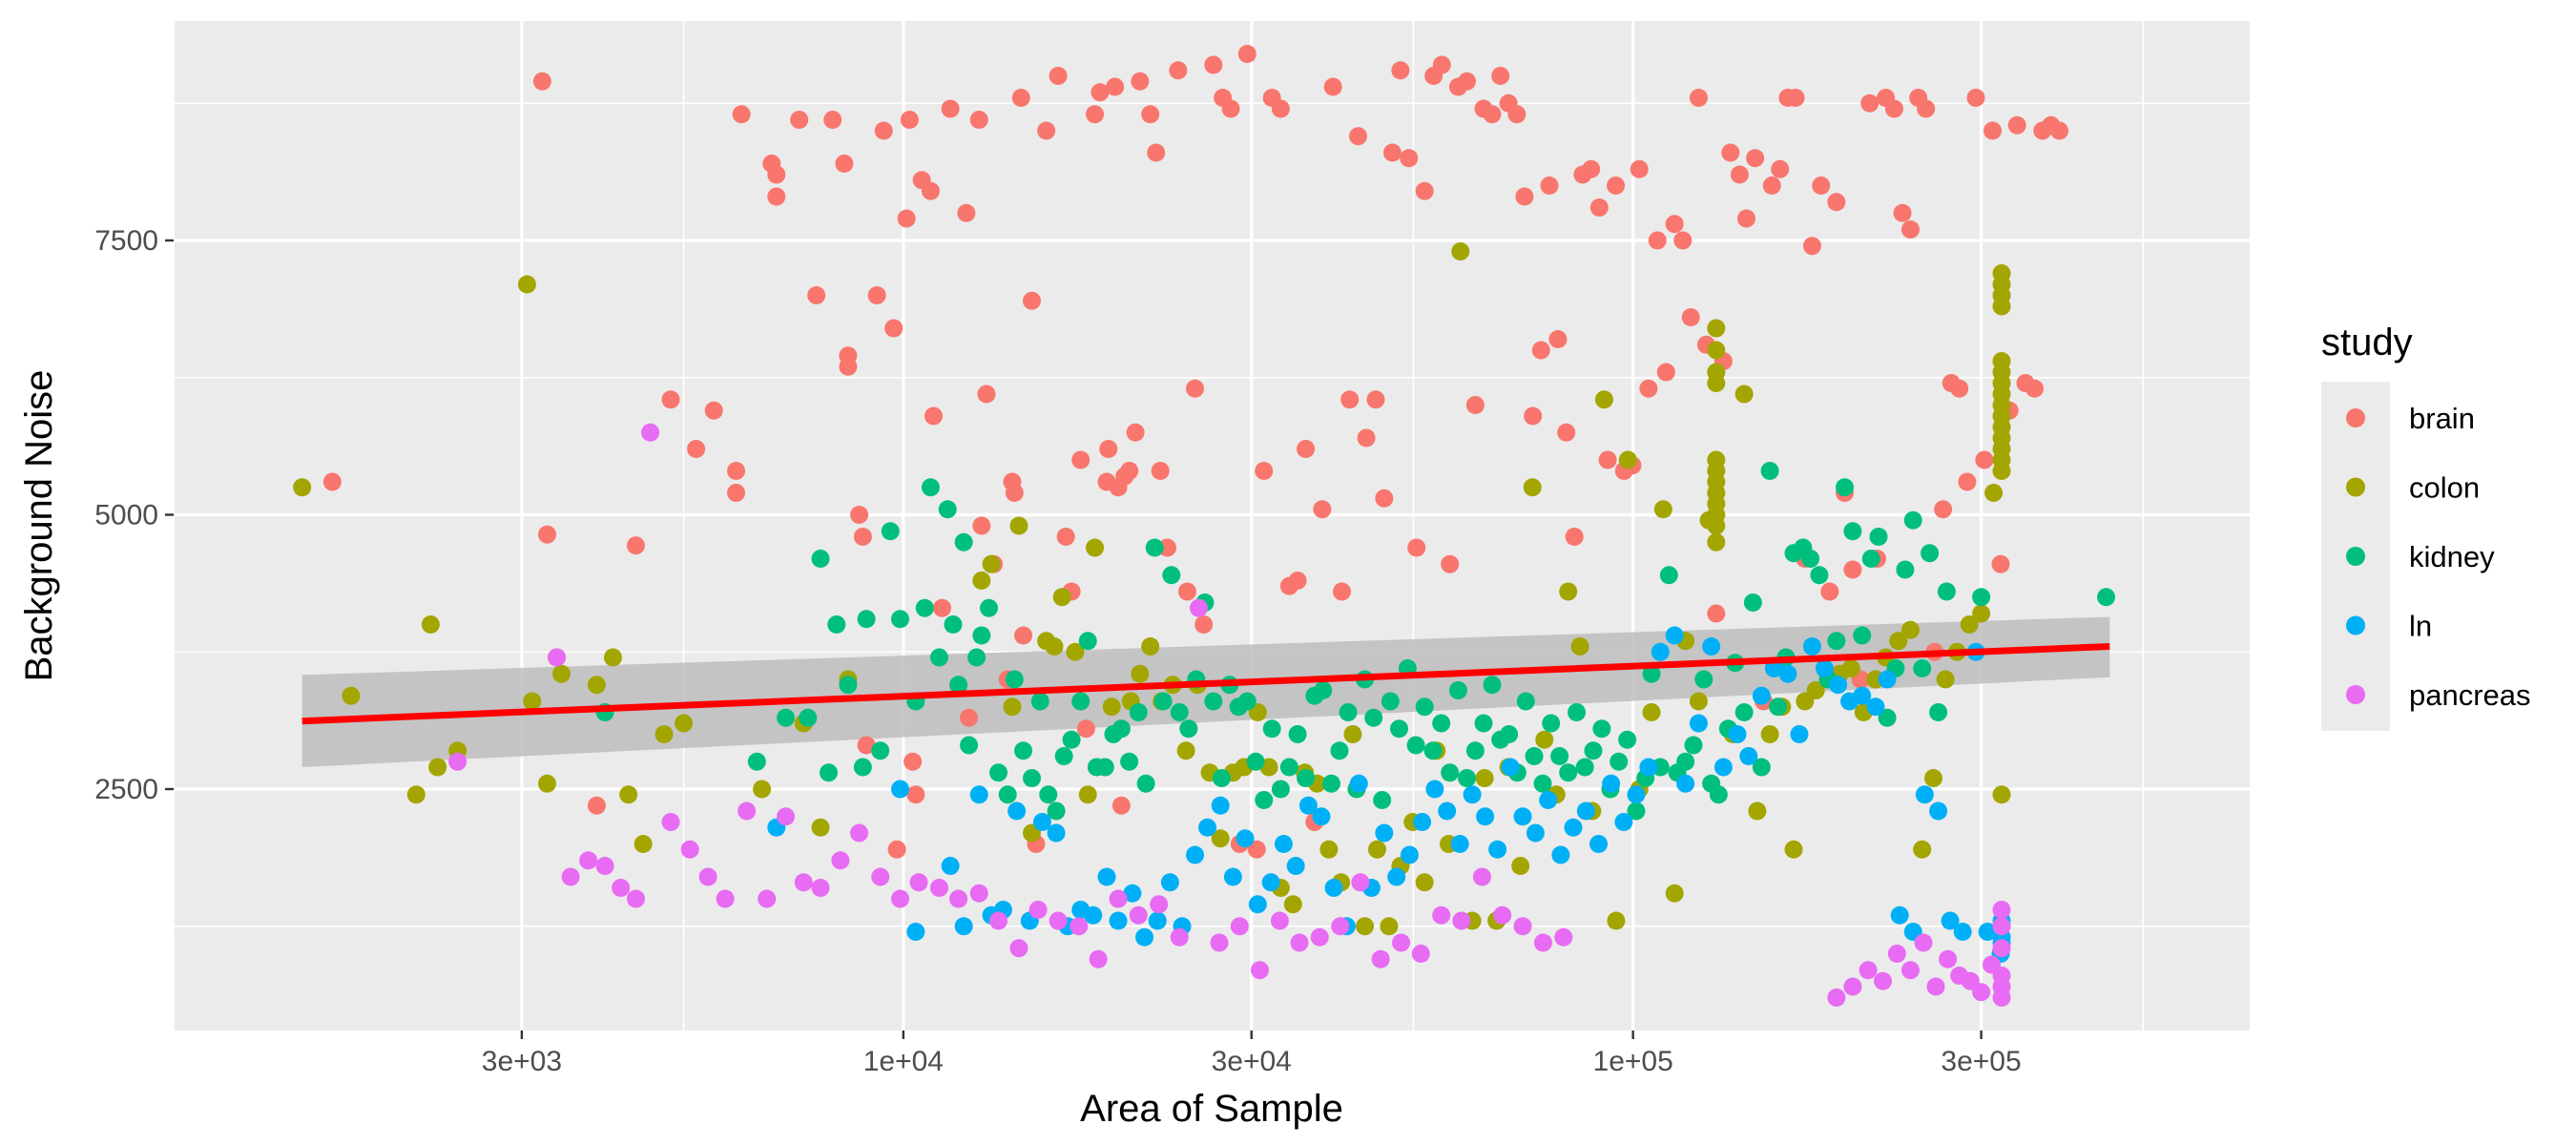 The width and height of the screenshot is (2576, 1145). I want to click on legend-key-brain, so click(2355, 418).